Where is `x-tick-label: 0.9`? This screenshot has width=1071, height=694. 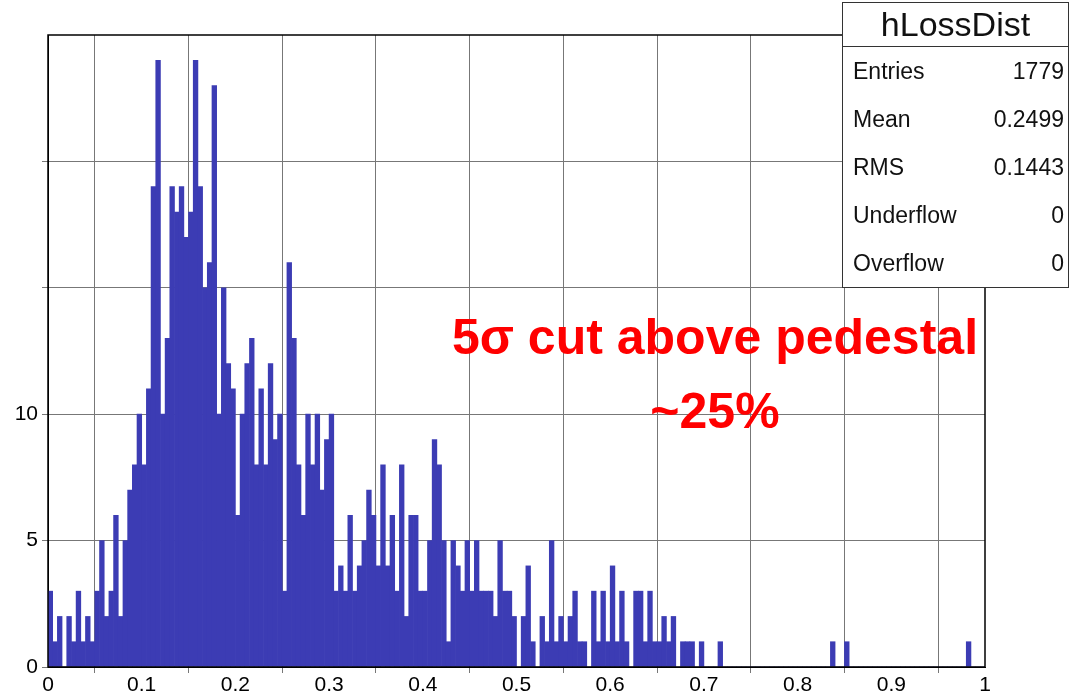 x-tick-label: 0.9 is located at coordinates (891, 683).